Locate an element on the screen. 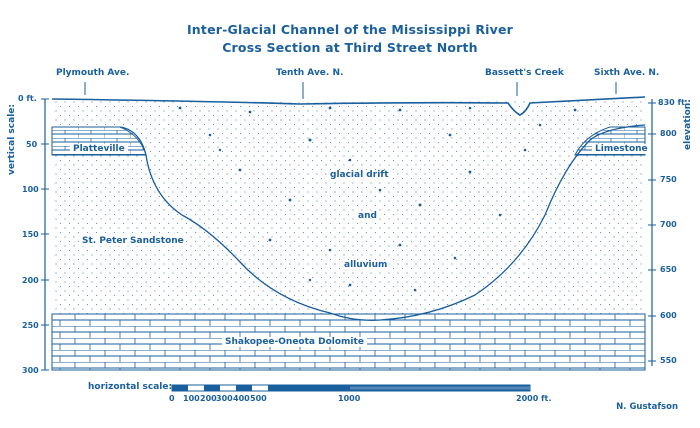 Image resolution: width=700 pixels, height=428 pixels. label-alluvium: alluvium is located at coordinates (366, 265).